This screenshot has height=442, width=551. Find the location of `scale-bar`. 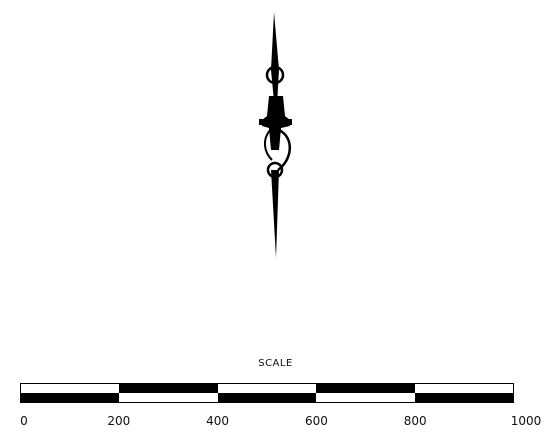

scale-bar is located at coordinates (267, 393).